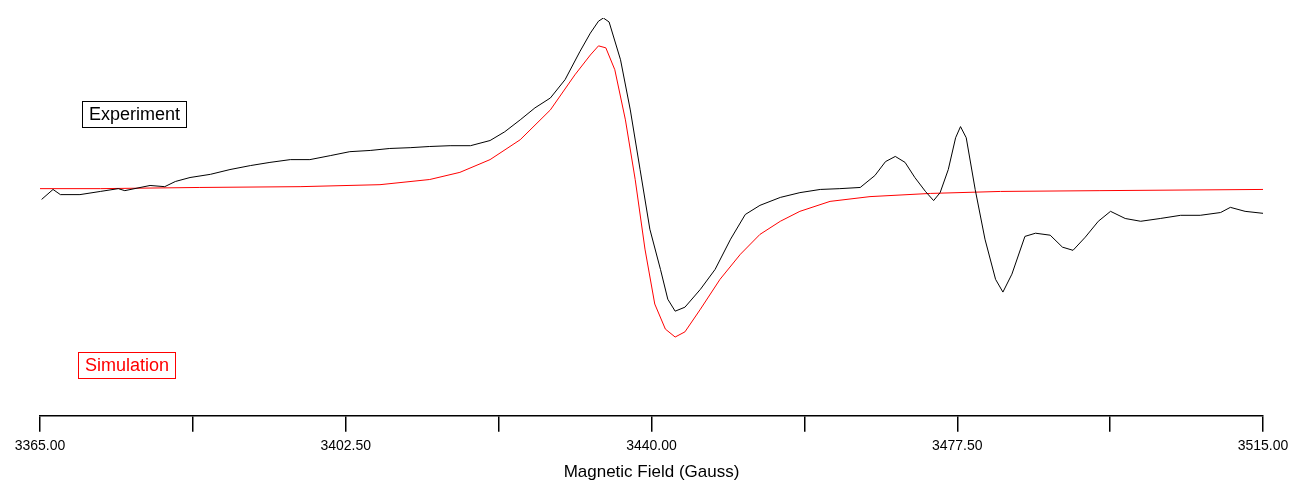 This screenshot has width=1298, height=491. What do you see at coordinates (40, 445) in the screenshot?
I see `x-tick-label: 3365.00` at bounding box center [40, 445].